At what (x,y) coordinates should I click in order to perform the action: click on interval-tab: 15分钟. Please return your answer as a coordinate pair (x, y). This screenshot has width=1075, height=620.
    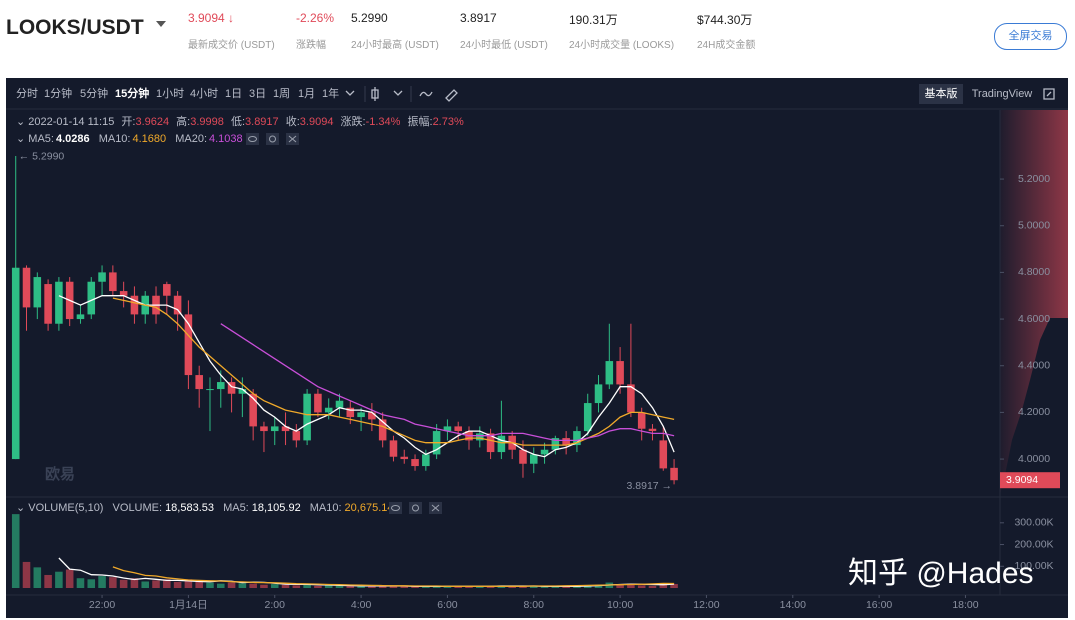
    Looking at the image, I should click on (132, 93).